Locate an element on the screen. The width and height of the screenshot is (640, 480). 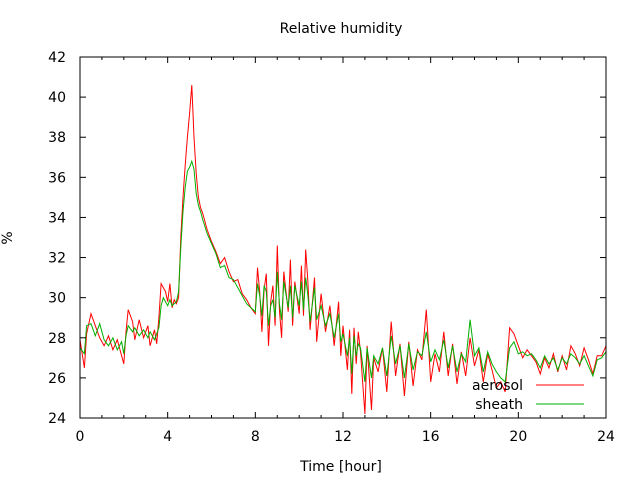
x-axis-label: Time [hour] is located at coordinates (340, 467).